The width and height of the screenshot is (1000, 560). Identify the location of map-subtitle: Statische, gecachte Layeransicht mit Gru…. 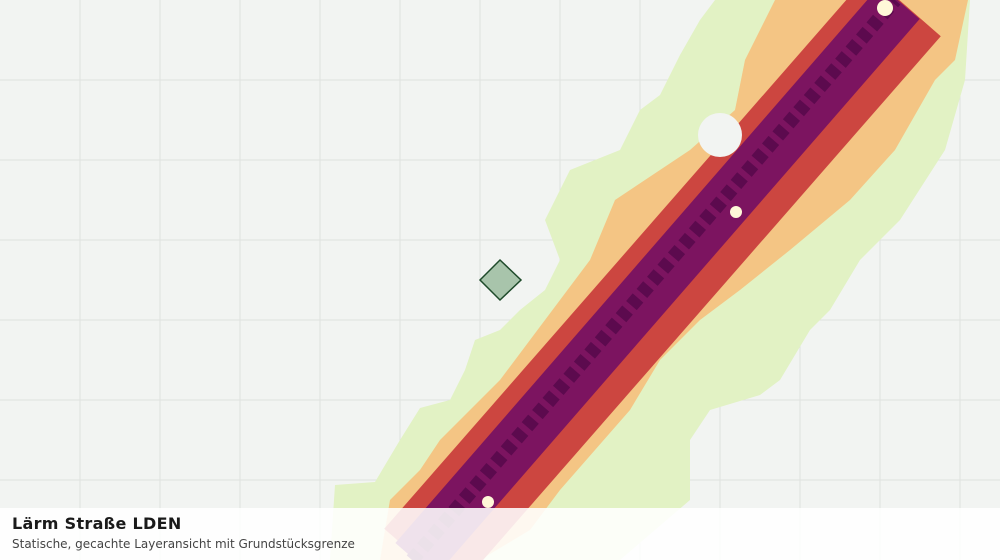
(183, 544).